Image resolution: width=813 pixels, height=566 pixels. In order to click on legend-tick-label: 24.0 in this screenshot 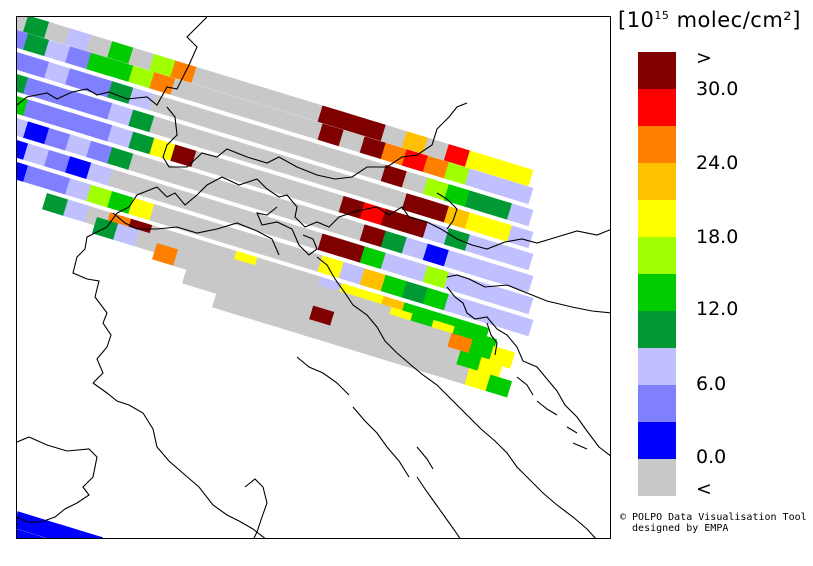, I will do `click(717, 163)`.